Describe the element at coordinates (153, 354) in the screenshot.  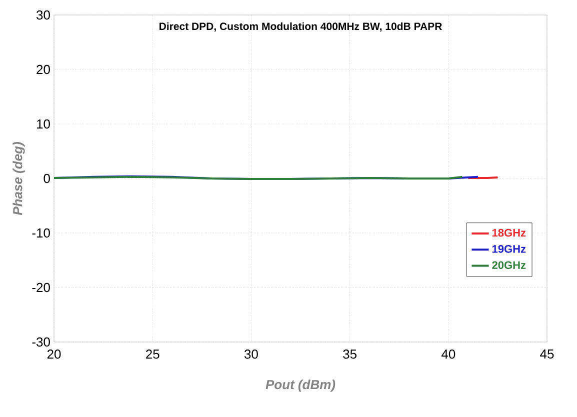
I see `x-tick-label: 25` at that location.